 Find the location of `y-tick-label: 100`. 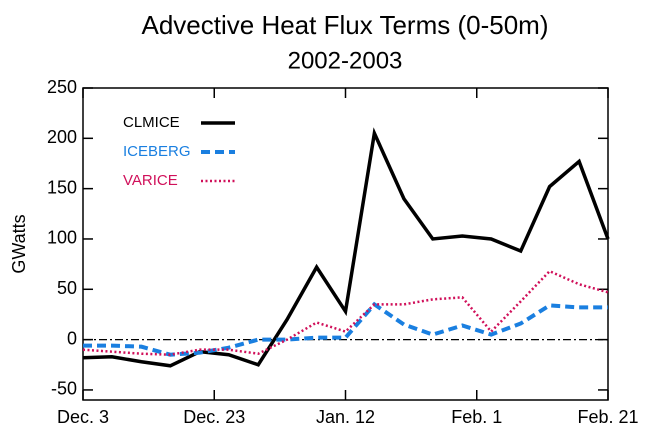

y-tick-label: 100 is located at coordinates (62, 238).